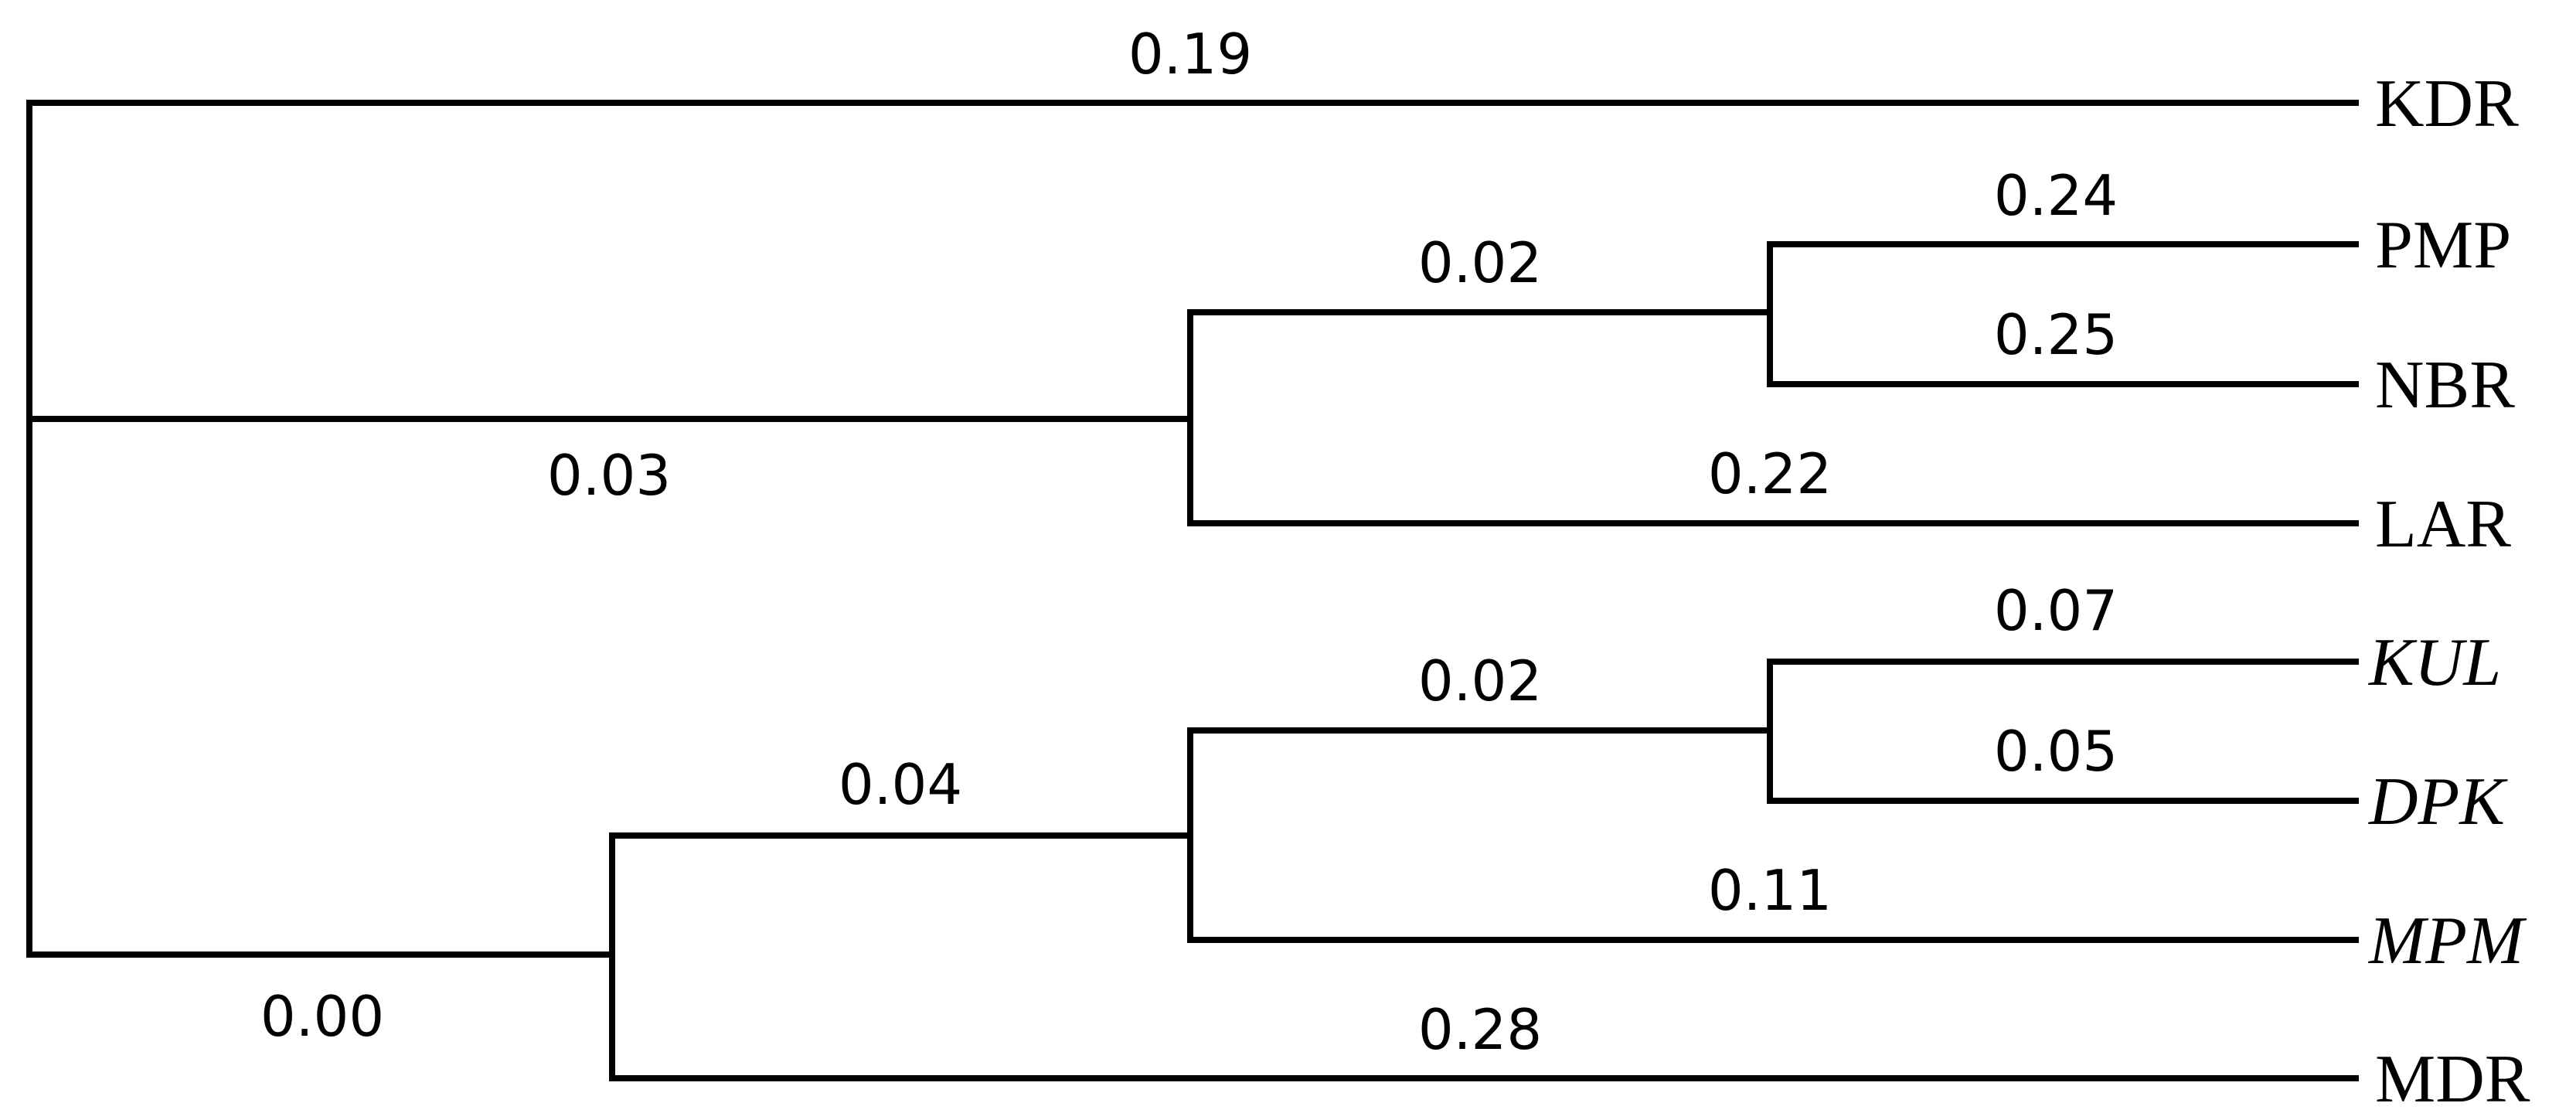 This screenshot has height=1120, width=2576. Describe the element at coordinates (1480, 681) in the screenshot. I see `length-label-kul-dpk: 0.02` at that location.